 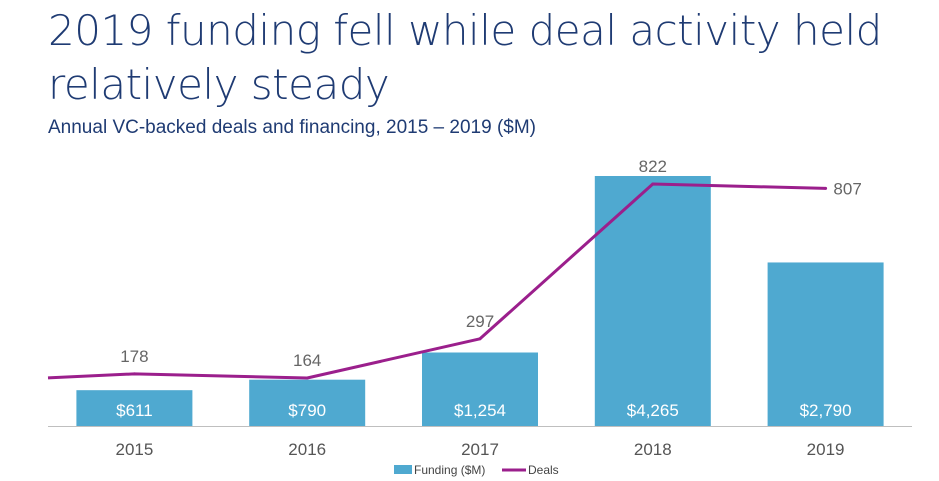 I want to click on x-tick-label: 2018, so click(x=653, y=449).